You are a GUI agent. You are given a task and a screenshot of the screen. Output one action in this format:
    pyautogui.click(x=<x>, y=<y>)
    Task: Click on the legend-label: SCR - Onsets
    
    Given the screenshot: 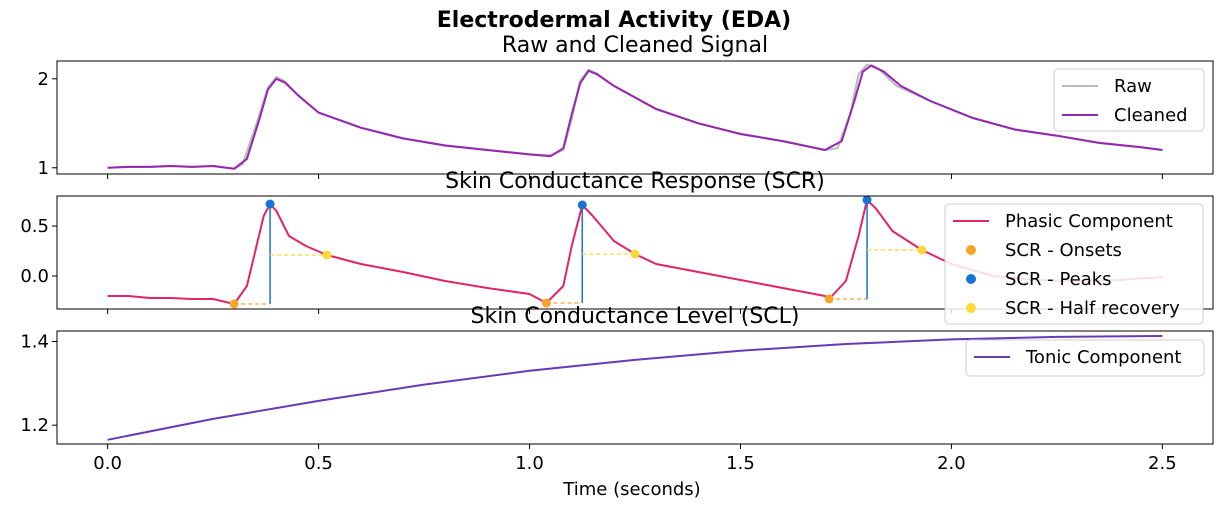 What is the action you would take?
    pyautogui.click(x=1063, y=250)
    